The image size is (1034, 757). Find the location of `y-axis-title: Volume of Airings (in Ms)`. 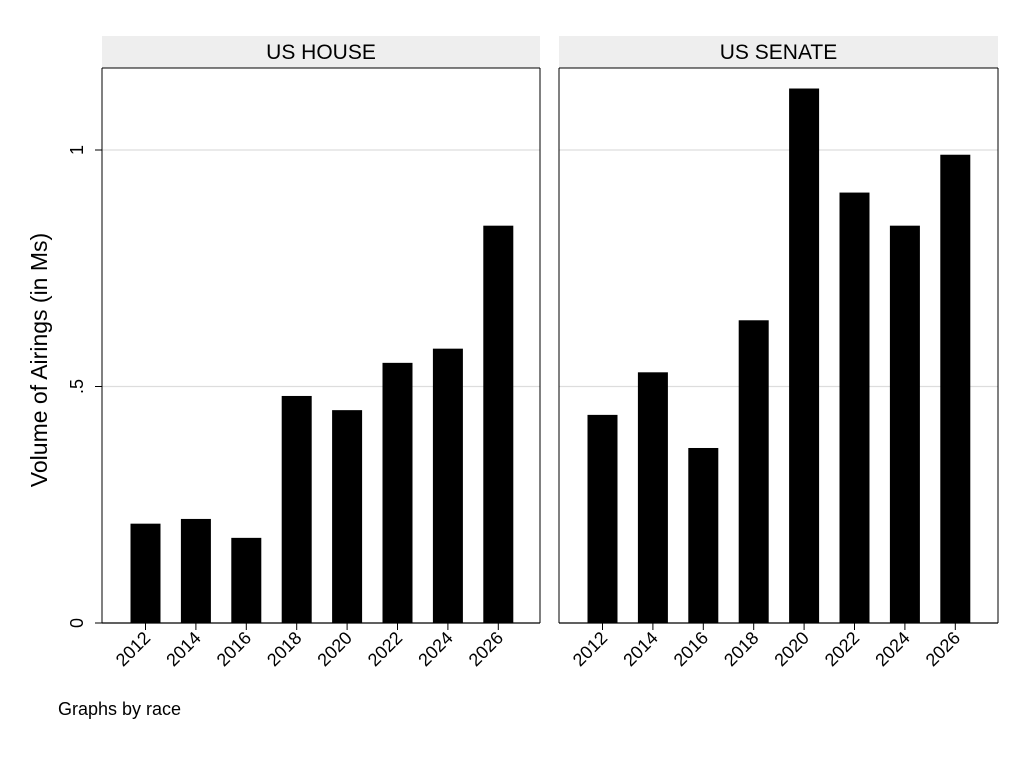

y-axis-title: Volume of Airings (in Ms) is located at coordinates (39, 360).